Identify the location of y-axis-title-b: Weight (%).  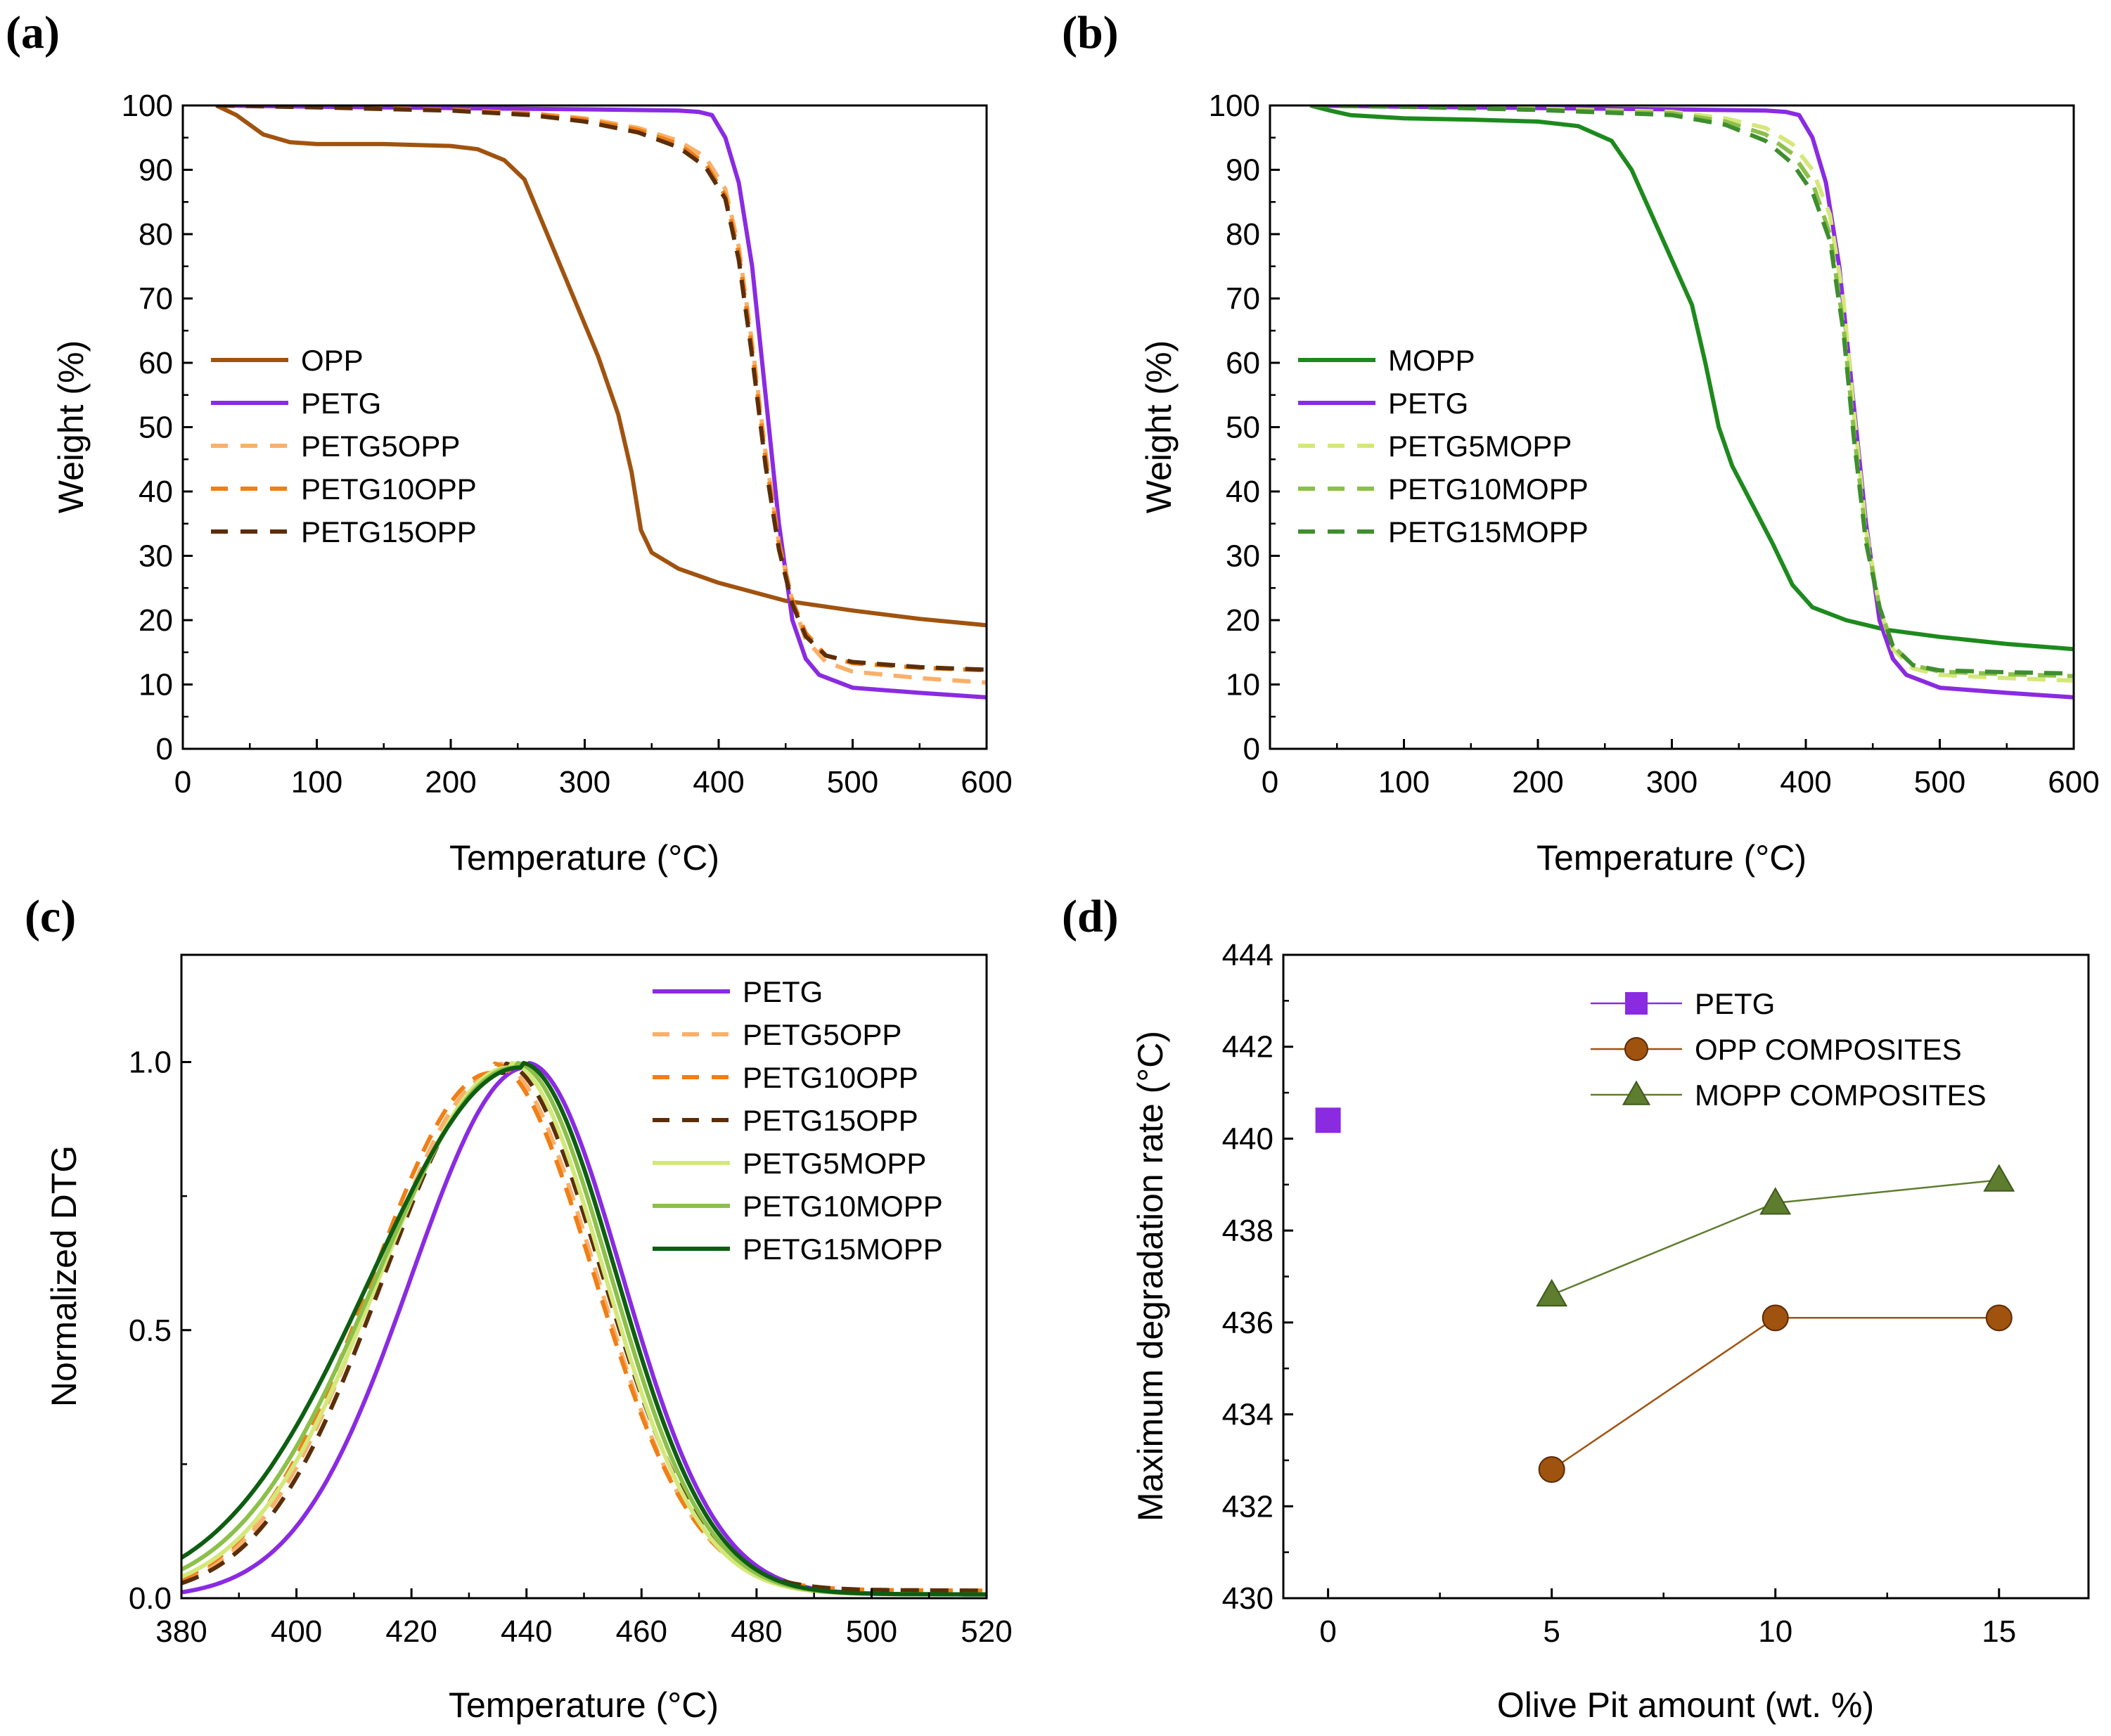
(1159, 426).